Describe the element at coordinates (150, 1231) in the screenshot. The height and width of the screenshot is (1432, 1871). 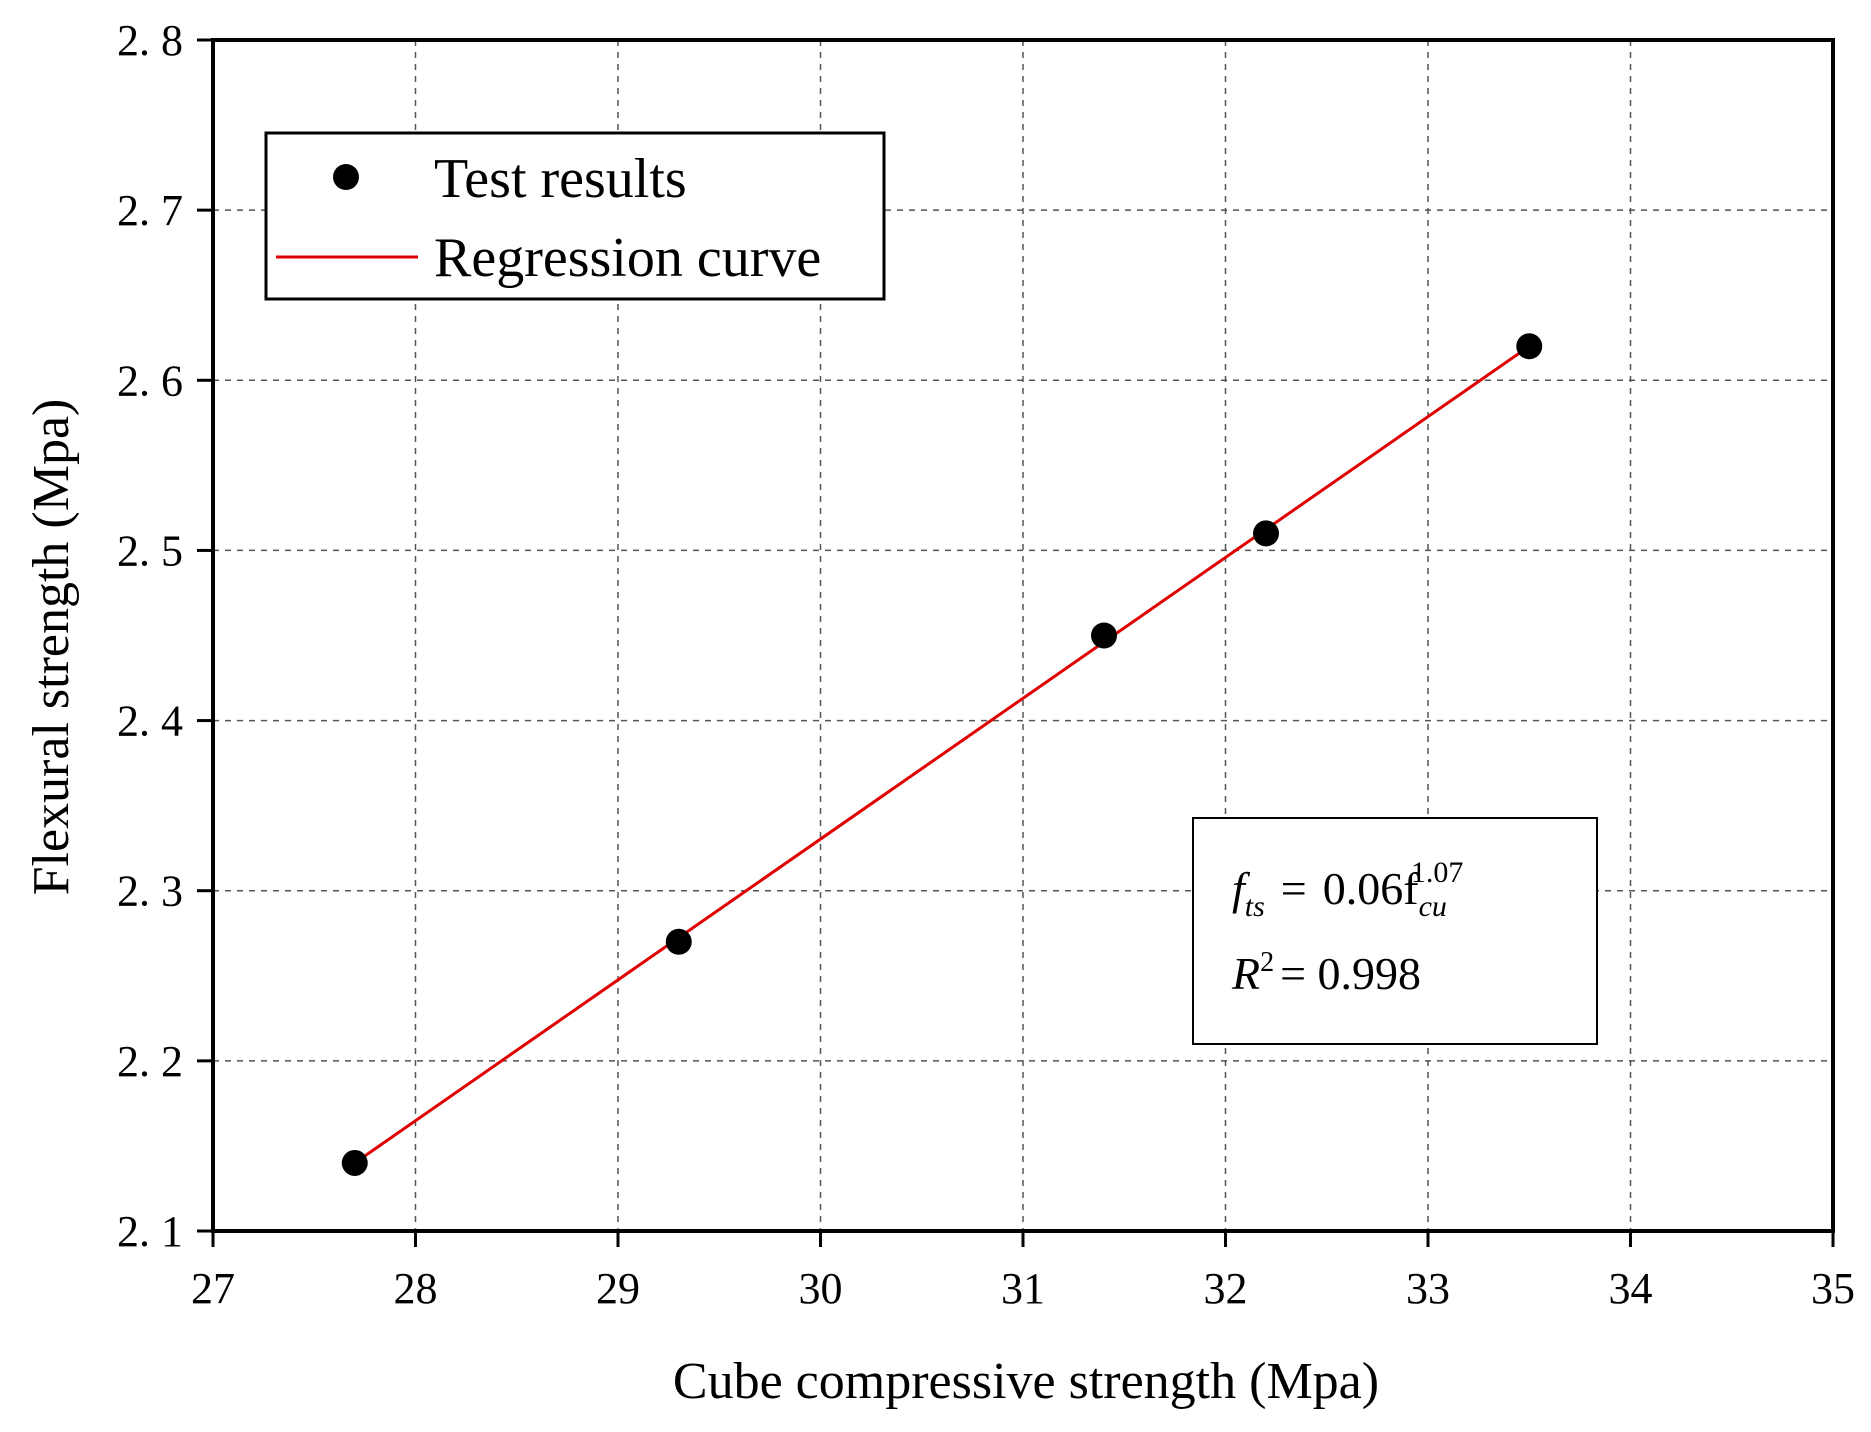
I see `y-tick-label: 2. 1` at that location.